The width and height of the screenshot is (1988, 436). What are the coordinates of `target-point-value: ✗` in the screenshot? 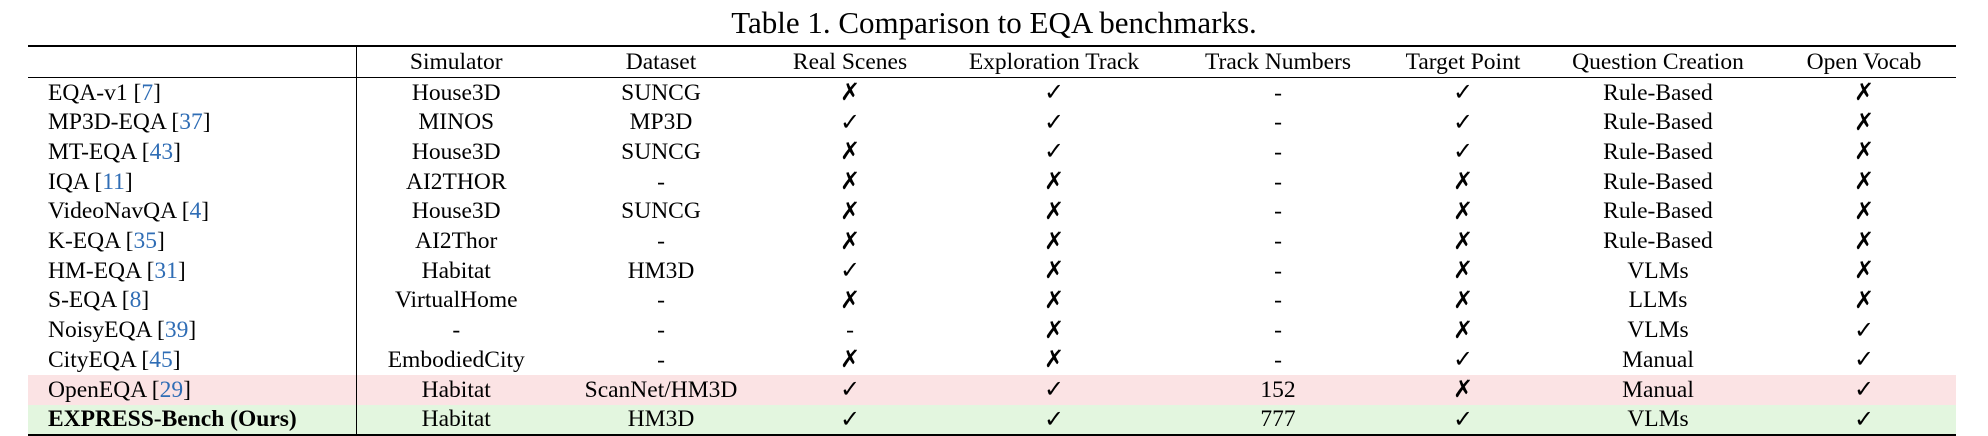 It's located at (1463, 329).